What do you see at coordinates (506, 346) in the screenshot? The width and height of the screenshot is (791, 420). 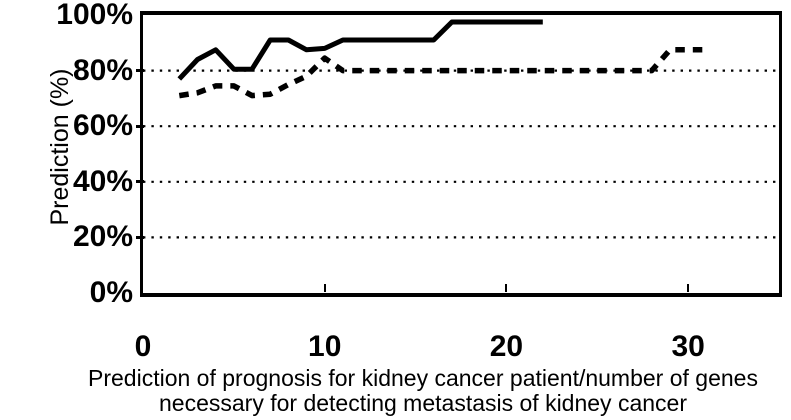 I see `x-tick-label-20: 20` at bounding box center [506, 346].